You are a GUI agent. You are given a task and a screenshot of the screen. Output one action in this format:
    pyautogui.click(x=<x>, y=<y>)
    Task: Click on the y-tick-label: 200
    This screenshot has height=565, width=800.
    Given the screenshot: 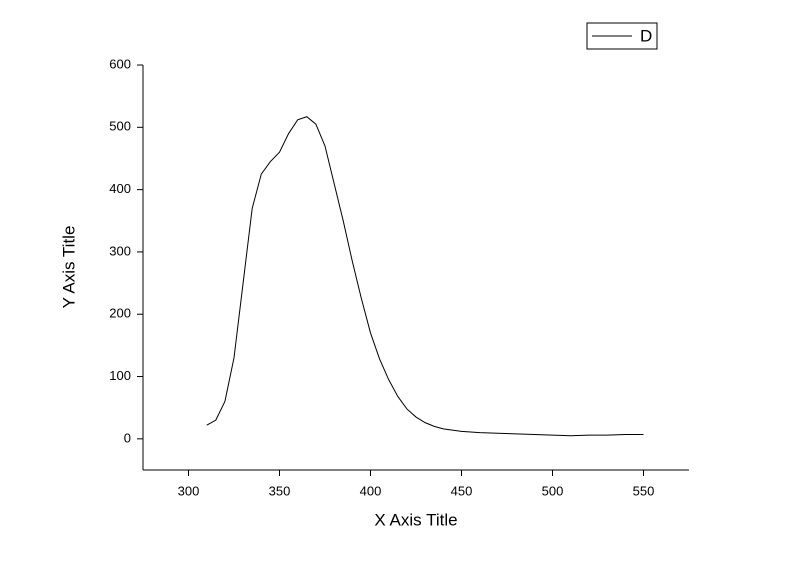 What is the action you would take?
    pyautogui.click(x=120, y=313)
    